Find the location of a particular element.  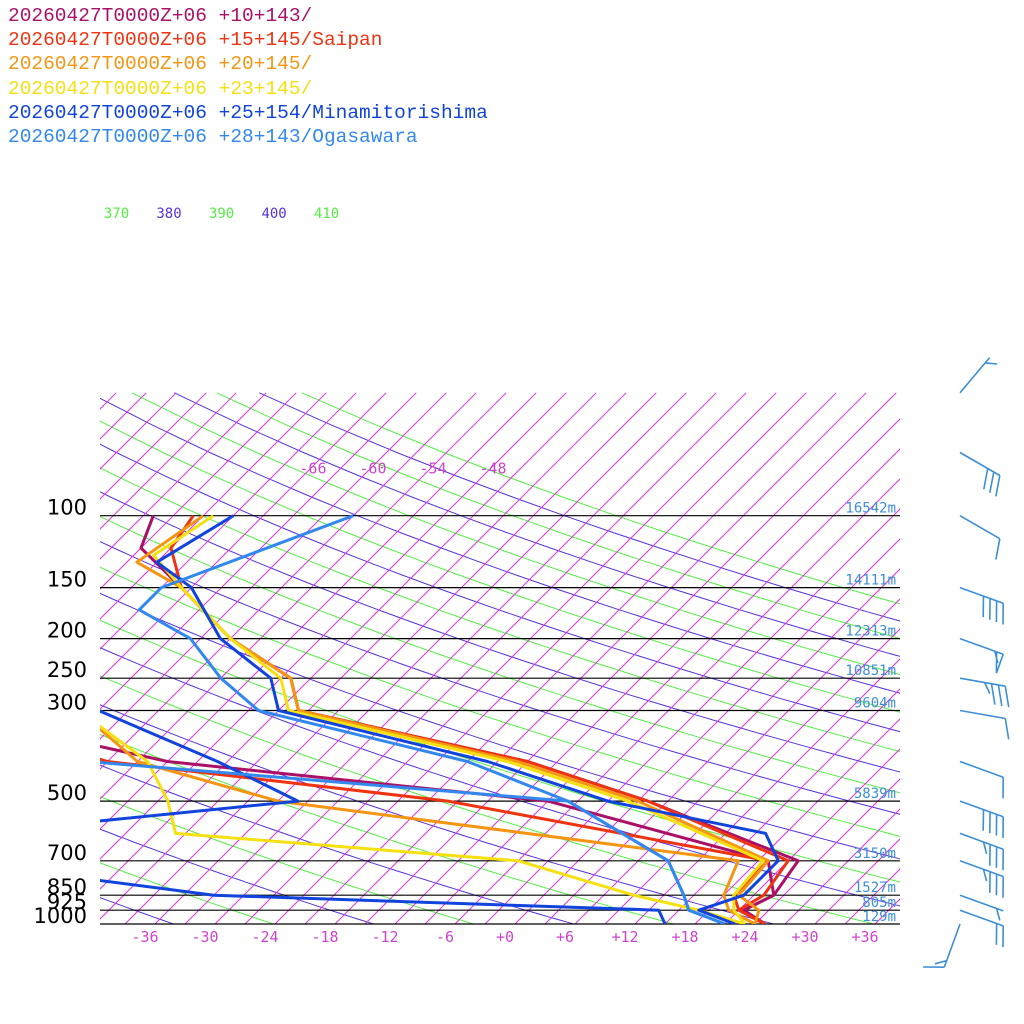

pressure-label: 100 is located at coordinates (67, 508).